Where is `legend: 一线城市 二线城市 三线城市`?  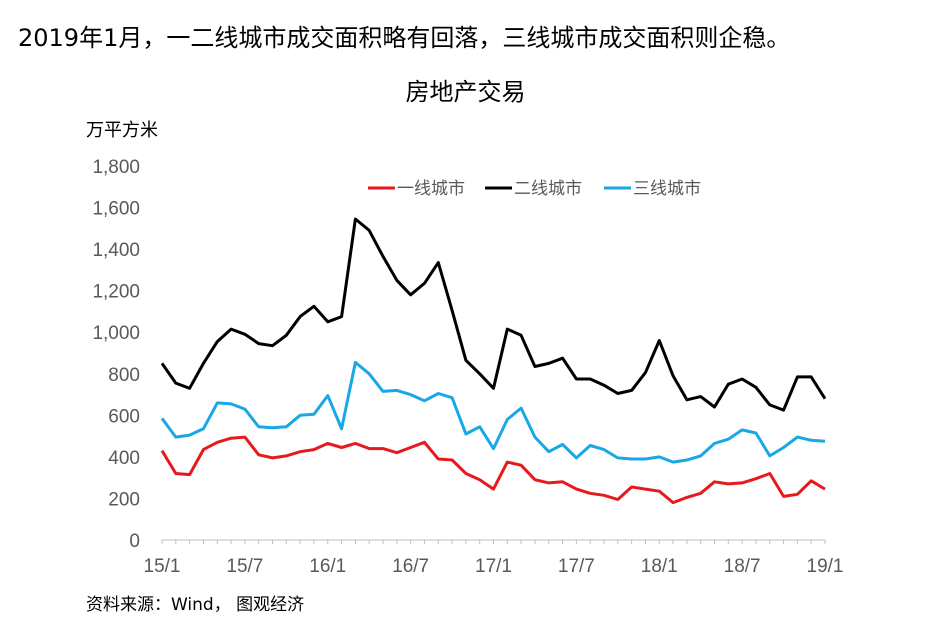 legend: 一线城市 二线城市 三线城市 is located at coordinates (534, 189).